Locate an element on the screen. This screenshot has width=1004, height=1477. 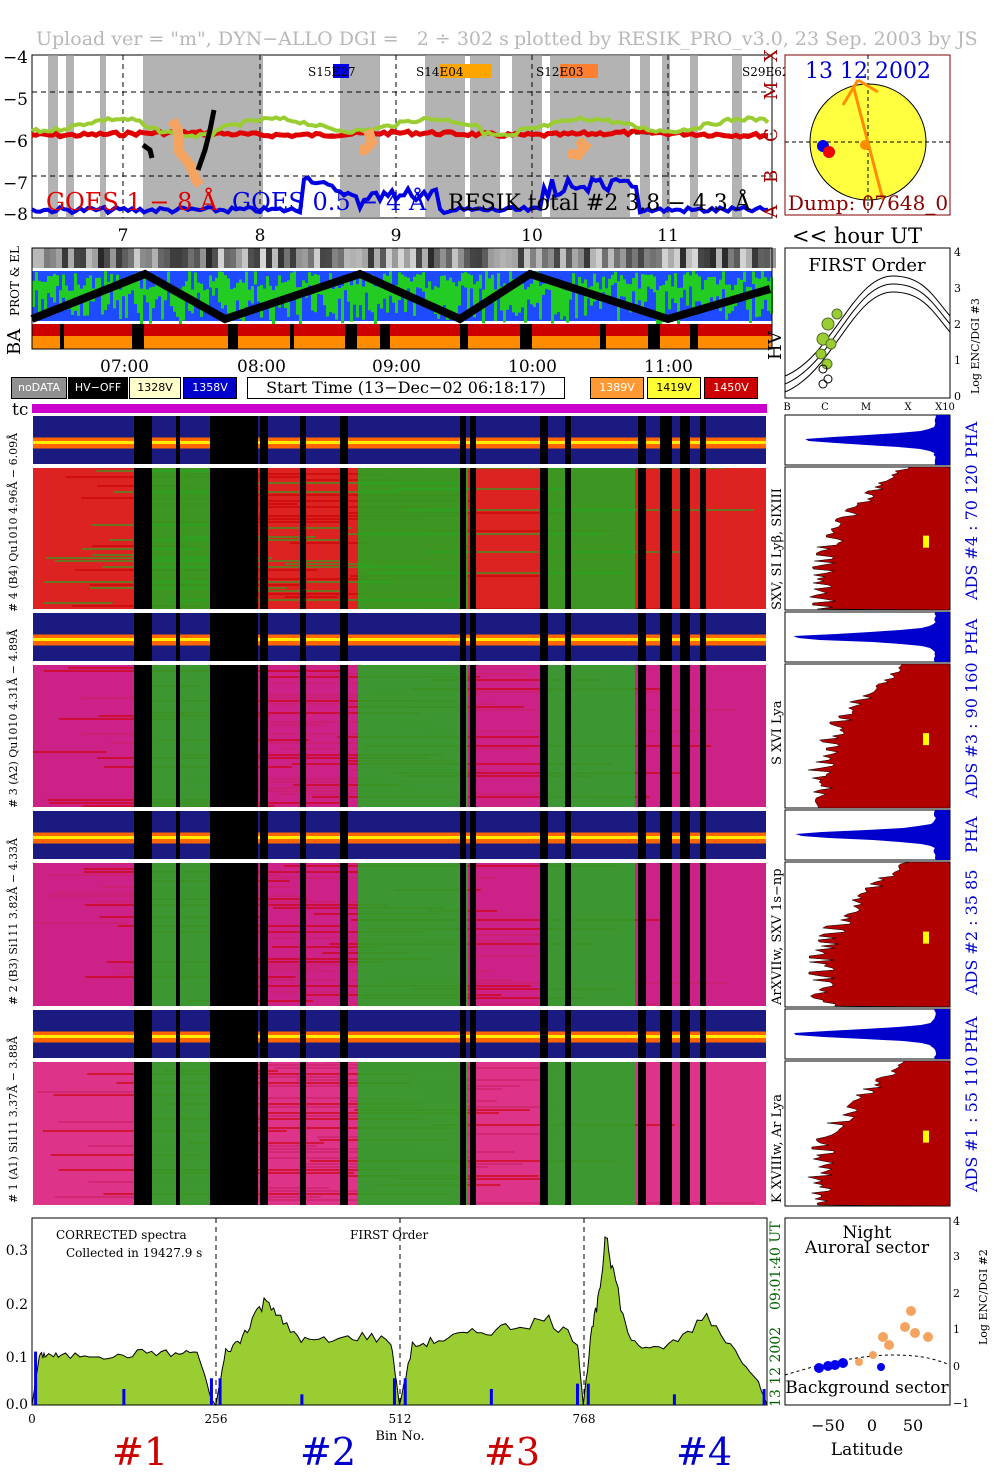
svg-text: 512 is located at coordinates (400, 1419).